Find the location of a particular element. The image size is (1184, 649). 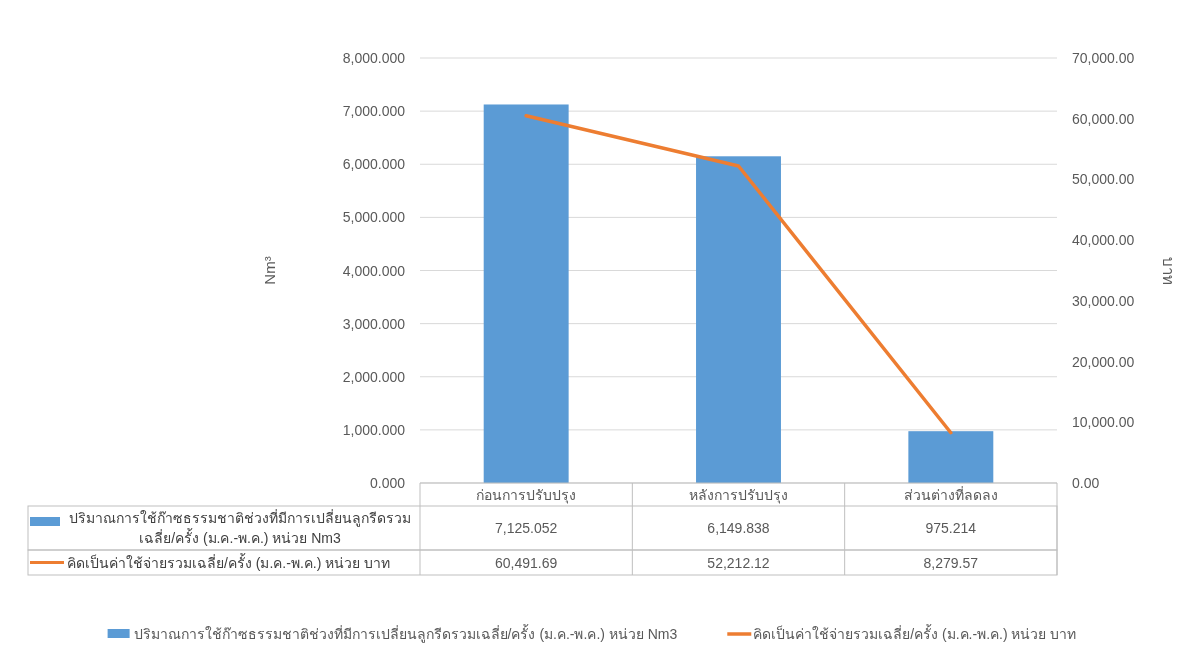

y-tick-label: 2,000.000 is located at coordinates (374, 376).